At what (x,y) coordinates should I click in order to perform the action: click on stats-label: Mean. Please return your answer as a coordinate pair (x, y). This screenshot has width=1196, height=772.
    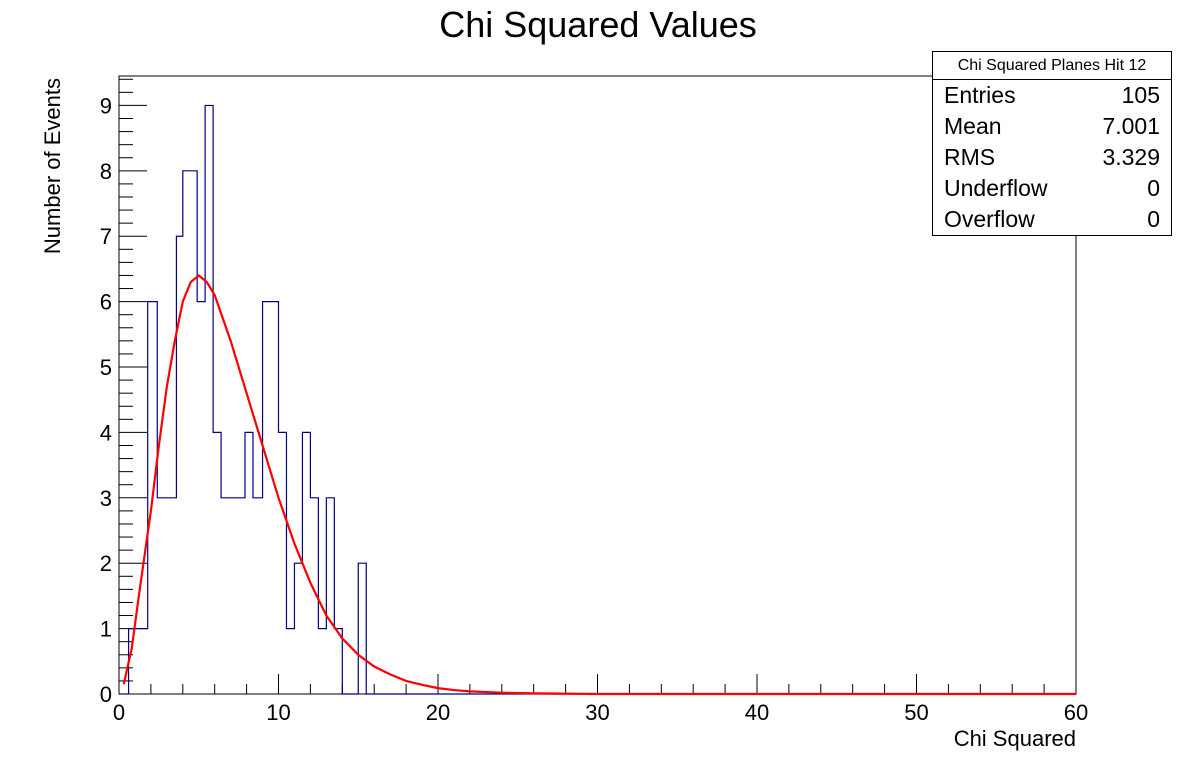
    Looking at the image, I should click on (973, 126).